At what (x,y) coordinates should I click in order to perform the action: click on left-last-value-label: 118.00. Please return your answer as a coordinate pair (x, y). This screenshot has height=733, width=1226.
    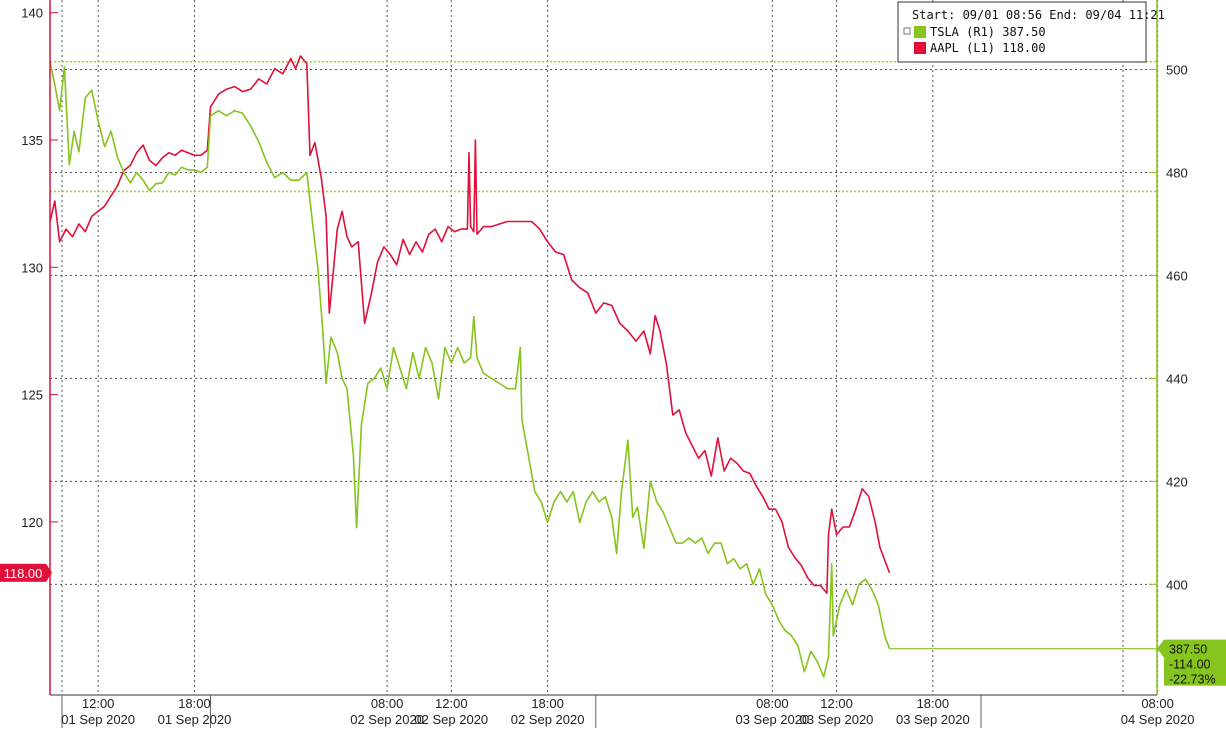
    Looking at the image, I should click on (23, 573).